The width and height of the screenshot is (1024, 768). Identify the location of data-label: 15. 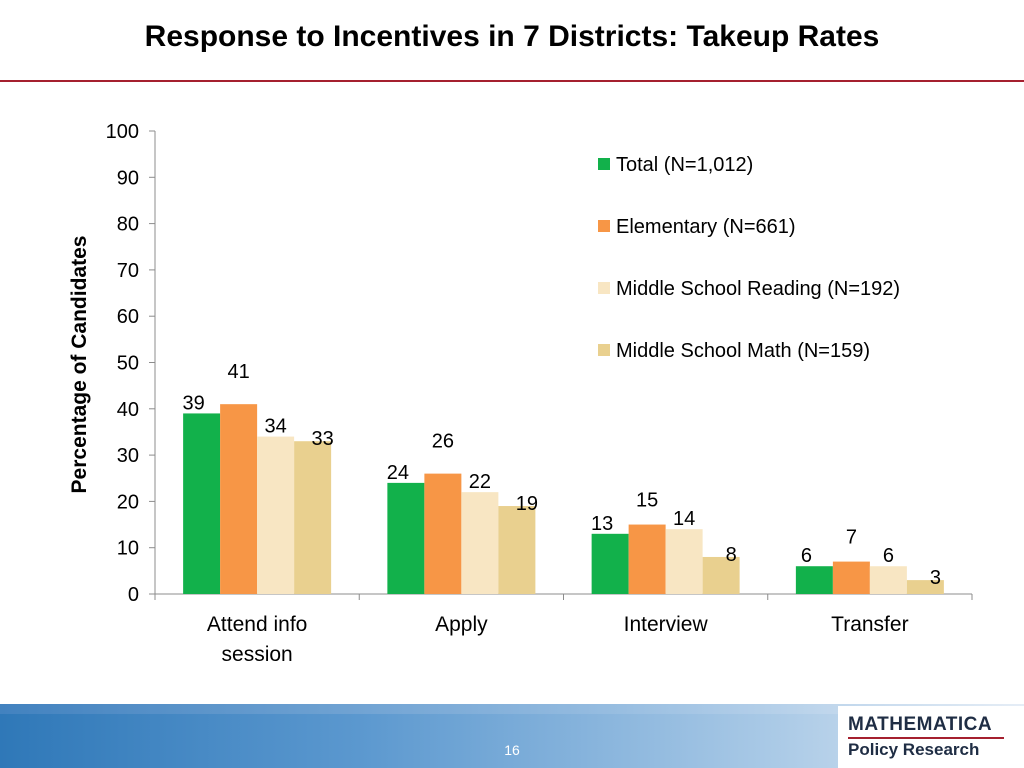
(647, 501).